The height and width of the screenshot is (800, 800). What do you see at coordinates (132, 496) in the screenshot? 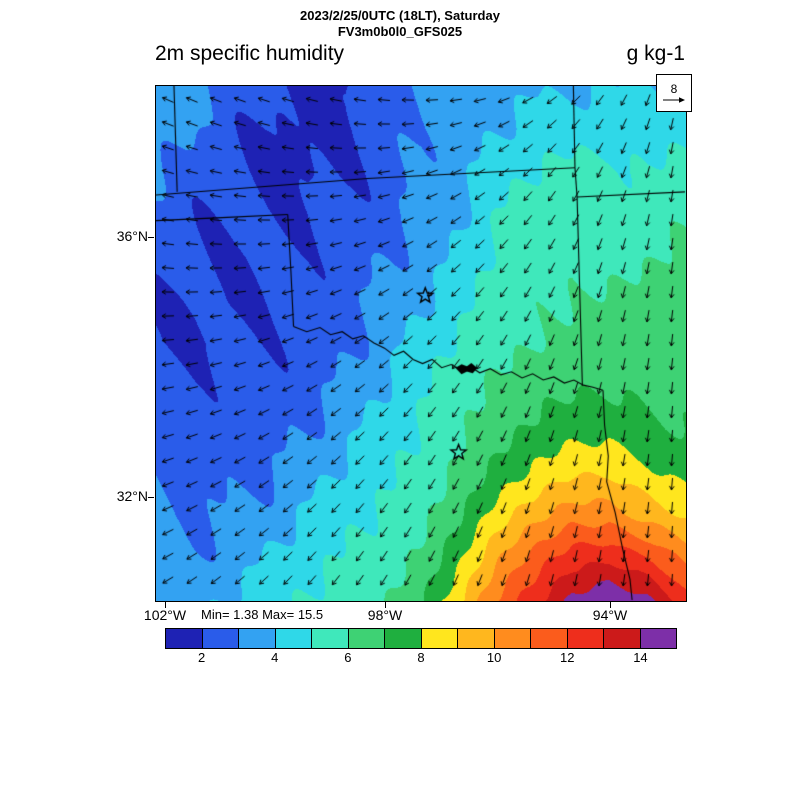
I see `lat-label-32n: 32°N` at bounding box center [132, 496].